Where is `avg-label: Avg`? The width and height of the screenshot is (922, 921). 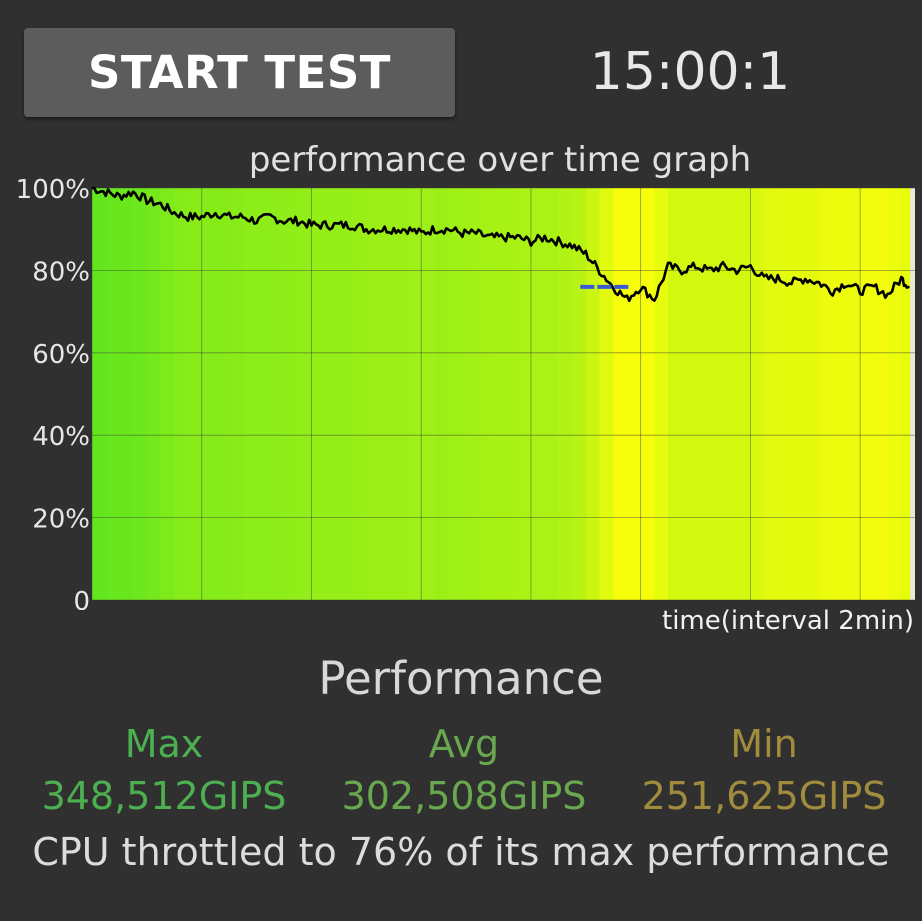 avg-label: Avg is located at coordinates (464, 744).